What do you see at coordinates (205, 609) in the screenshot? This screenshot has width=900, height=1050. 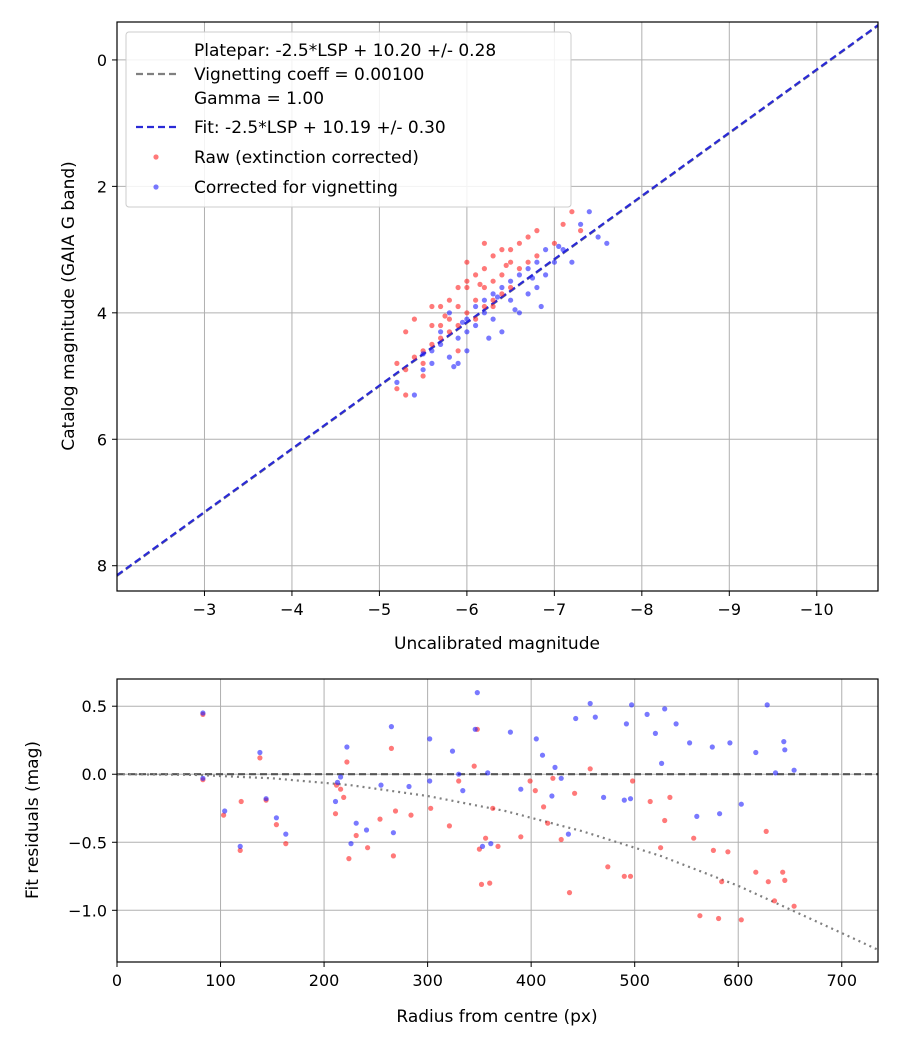 I see `top-x-tick-label: −3` at bounding box center [205, 609].